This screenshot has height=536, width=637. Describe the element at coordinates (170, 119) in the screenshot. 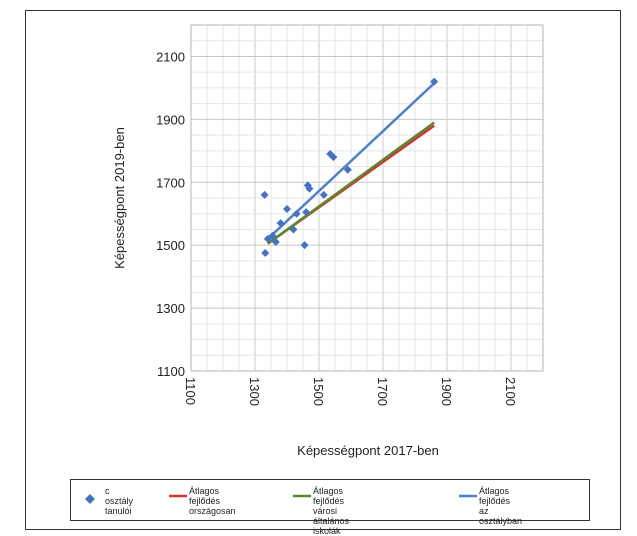

I see `y-tick-label: 1900` at that location.